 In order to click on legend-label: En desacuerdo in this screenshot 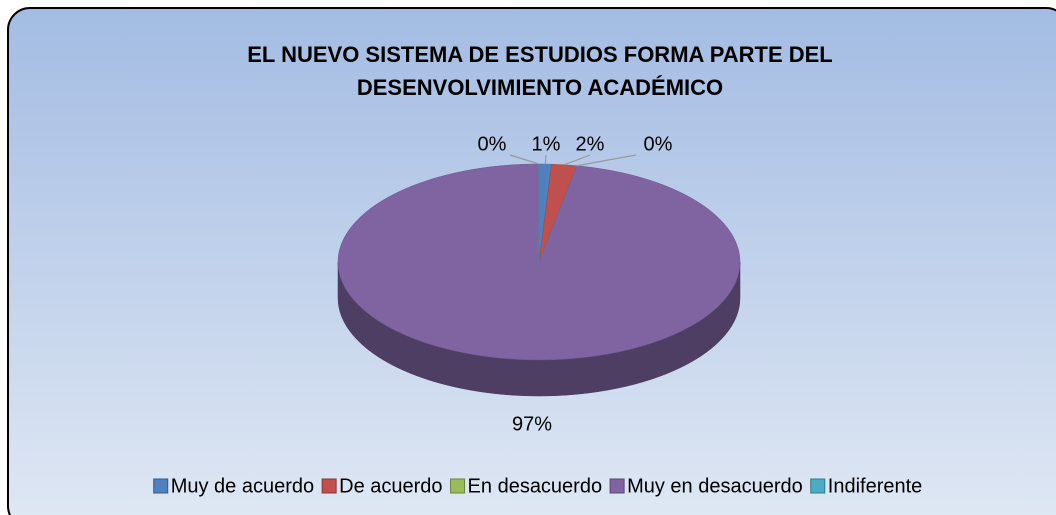, I will do `click(535, 486)`.